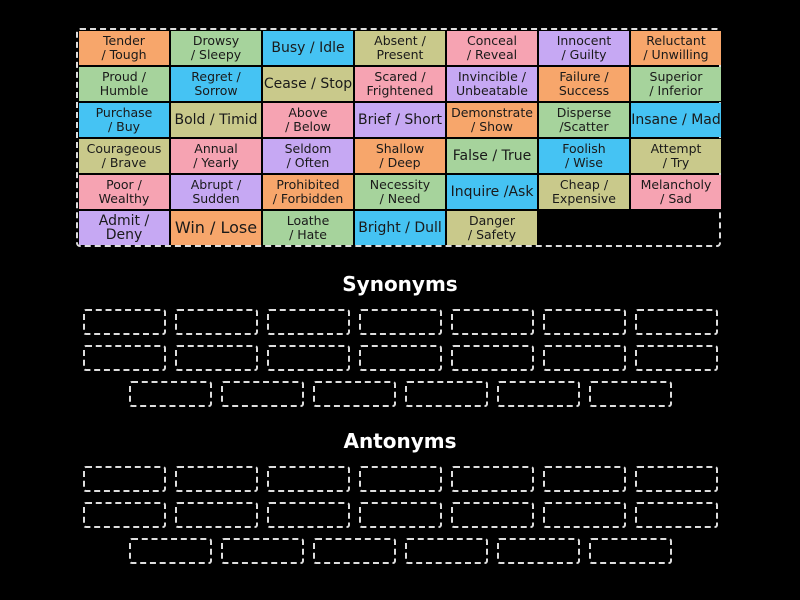 The width and height of the screenshot is (800, 600). What do you see at coordinates (124, 228) in the screenshot?
I see `word-pair-card: Admit / Deny` at bounding box center [124, 228].